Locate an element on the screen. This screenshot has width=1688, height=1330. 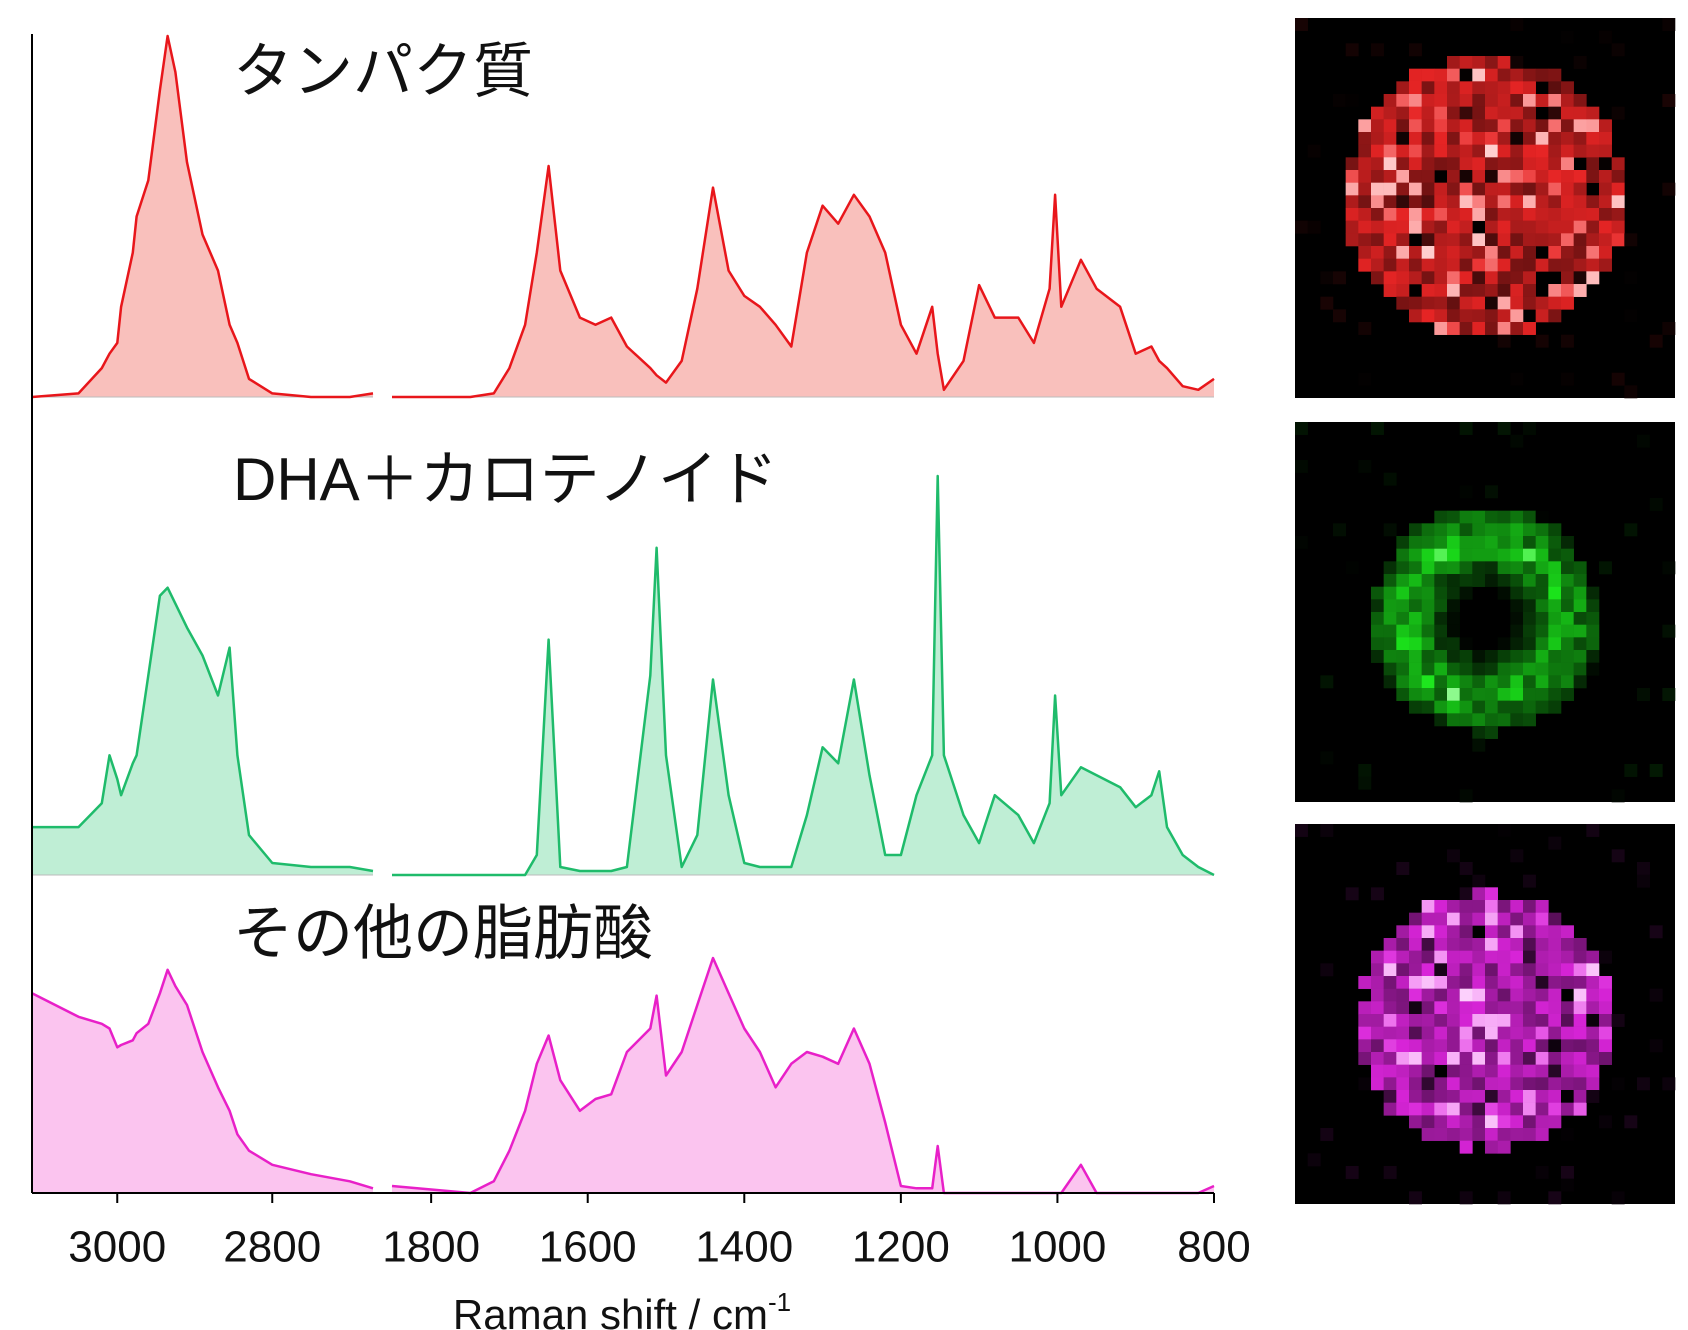
cell-image is located at coordinates (1485, 612).